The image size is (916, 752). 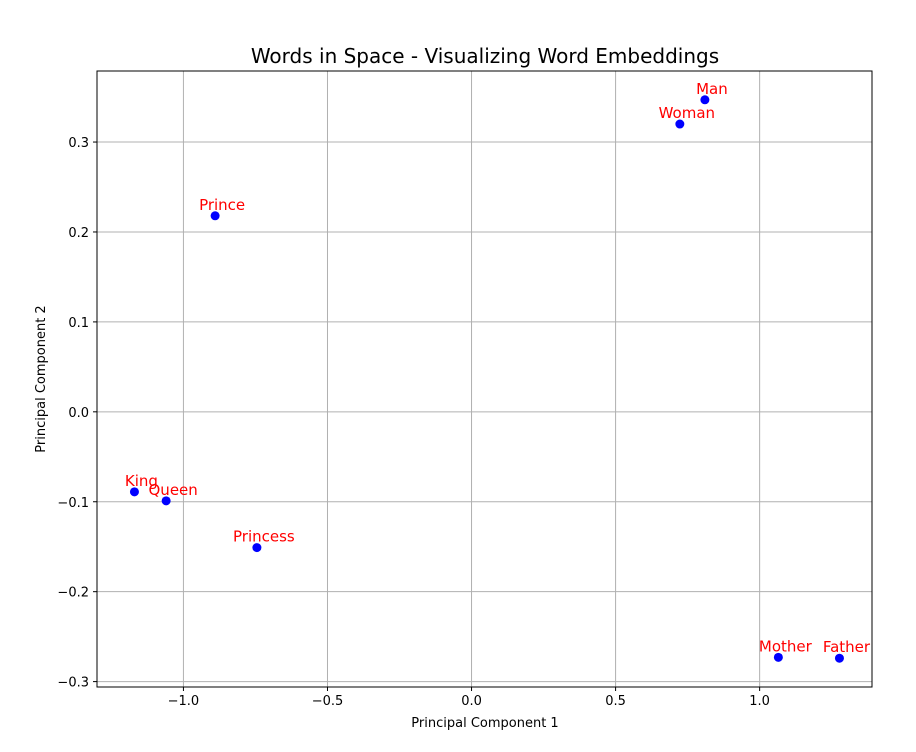 I want to click on x-axis-ticks: −1.0 −0.5 0.0 0.5 1.0, so click(x=469, y=698).